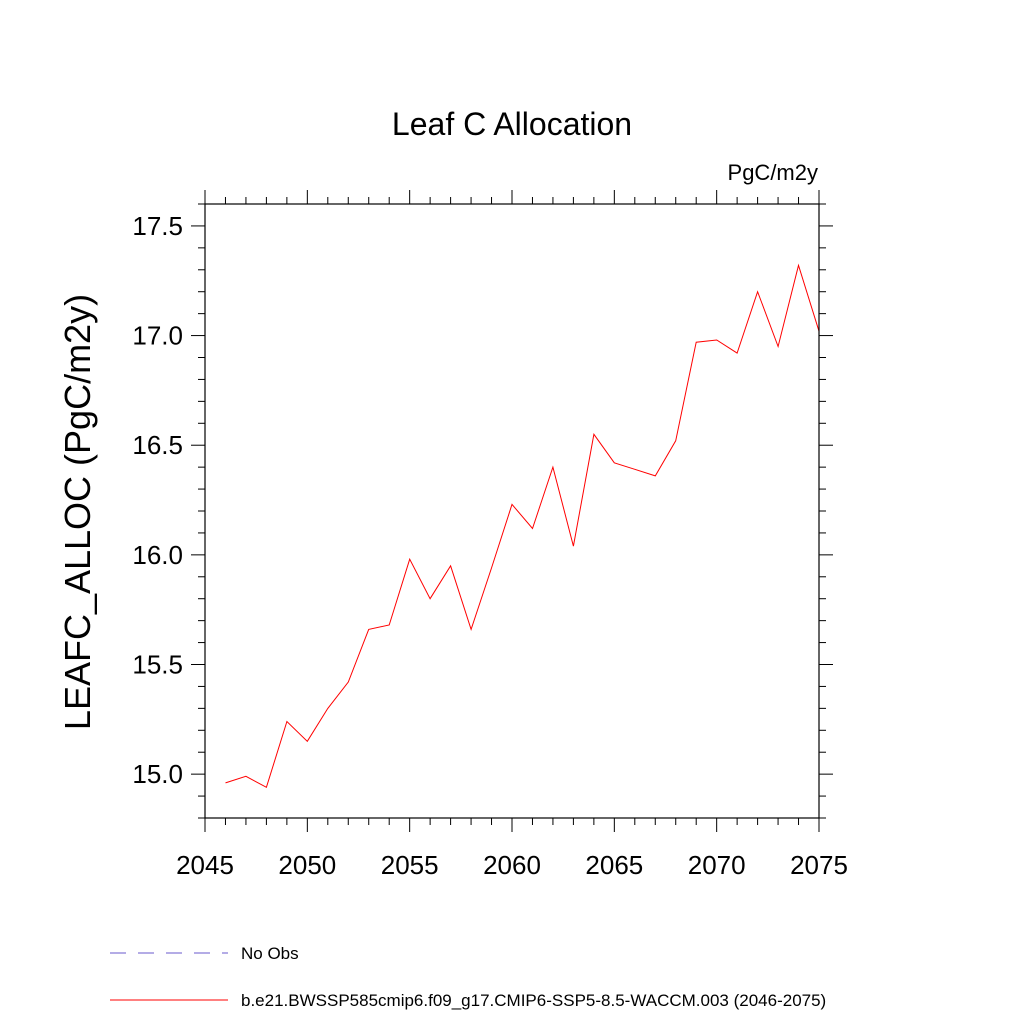 This screenshot has height=1024, width=1024. I want to click on x-tick-label: 2050, so click(307, 865).